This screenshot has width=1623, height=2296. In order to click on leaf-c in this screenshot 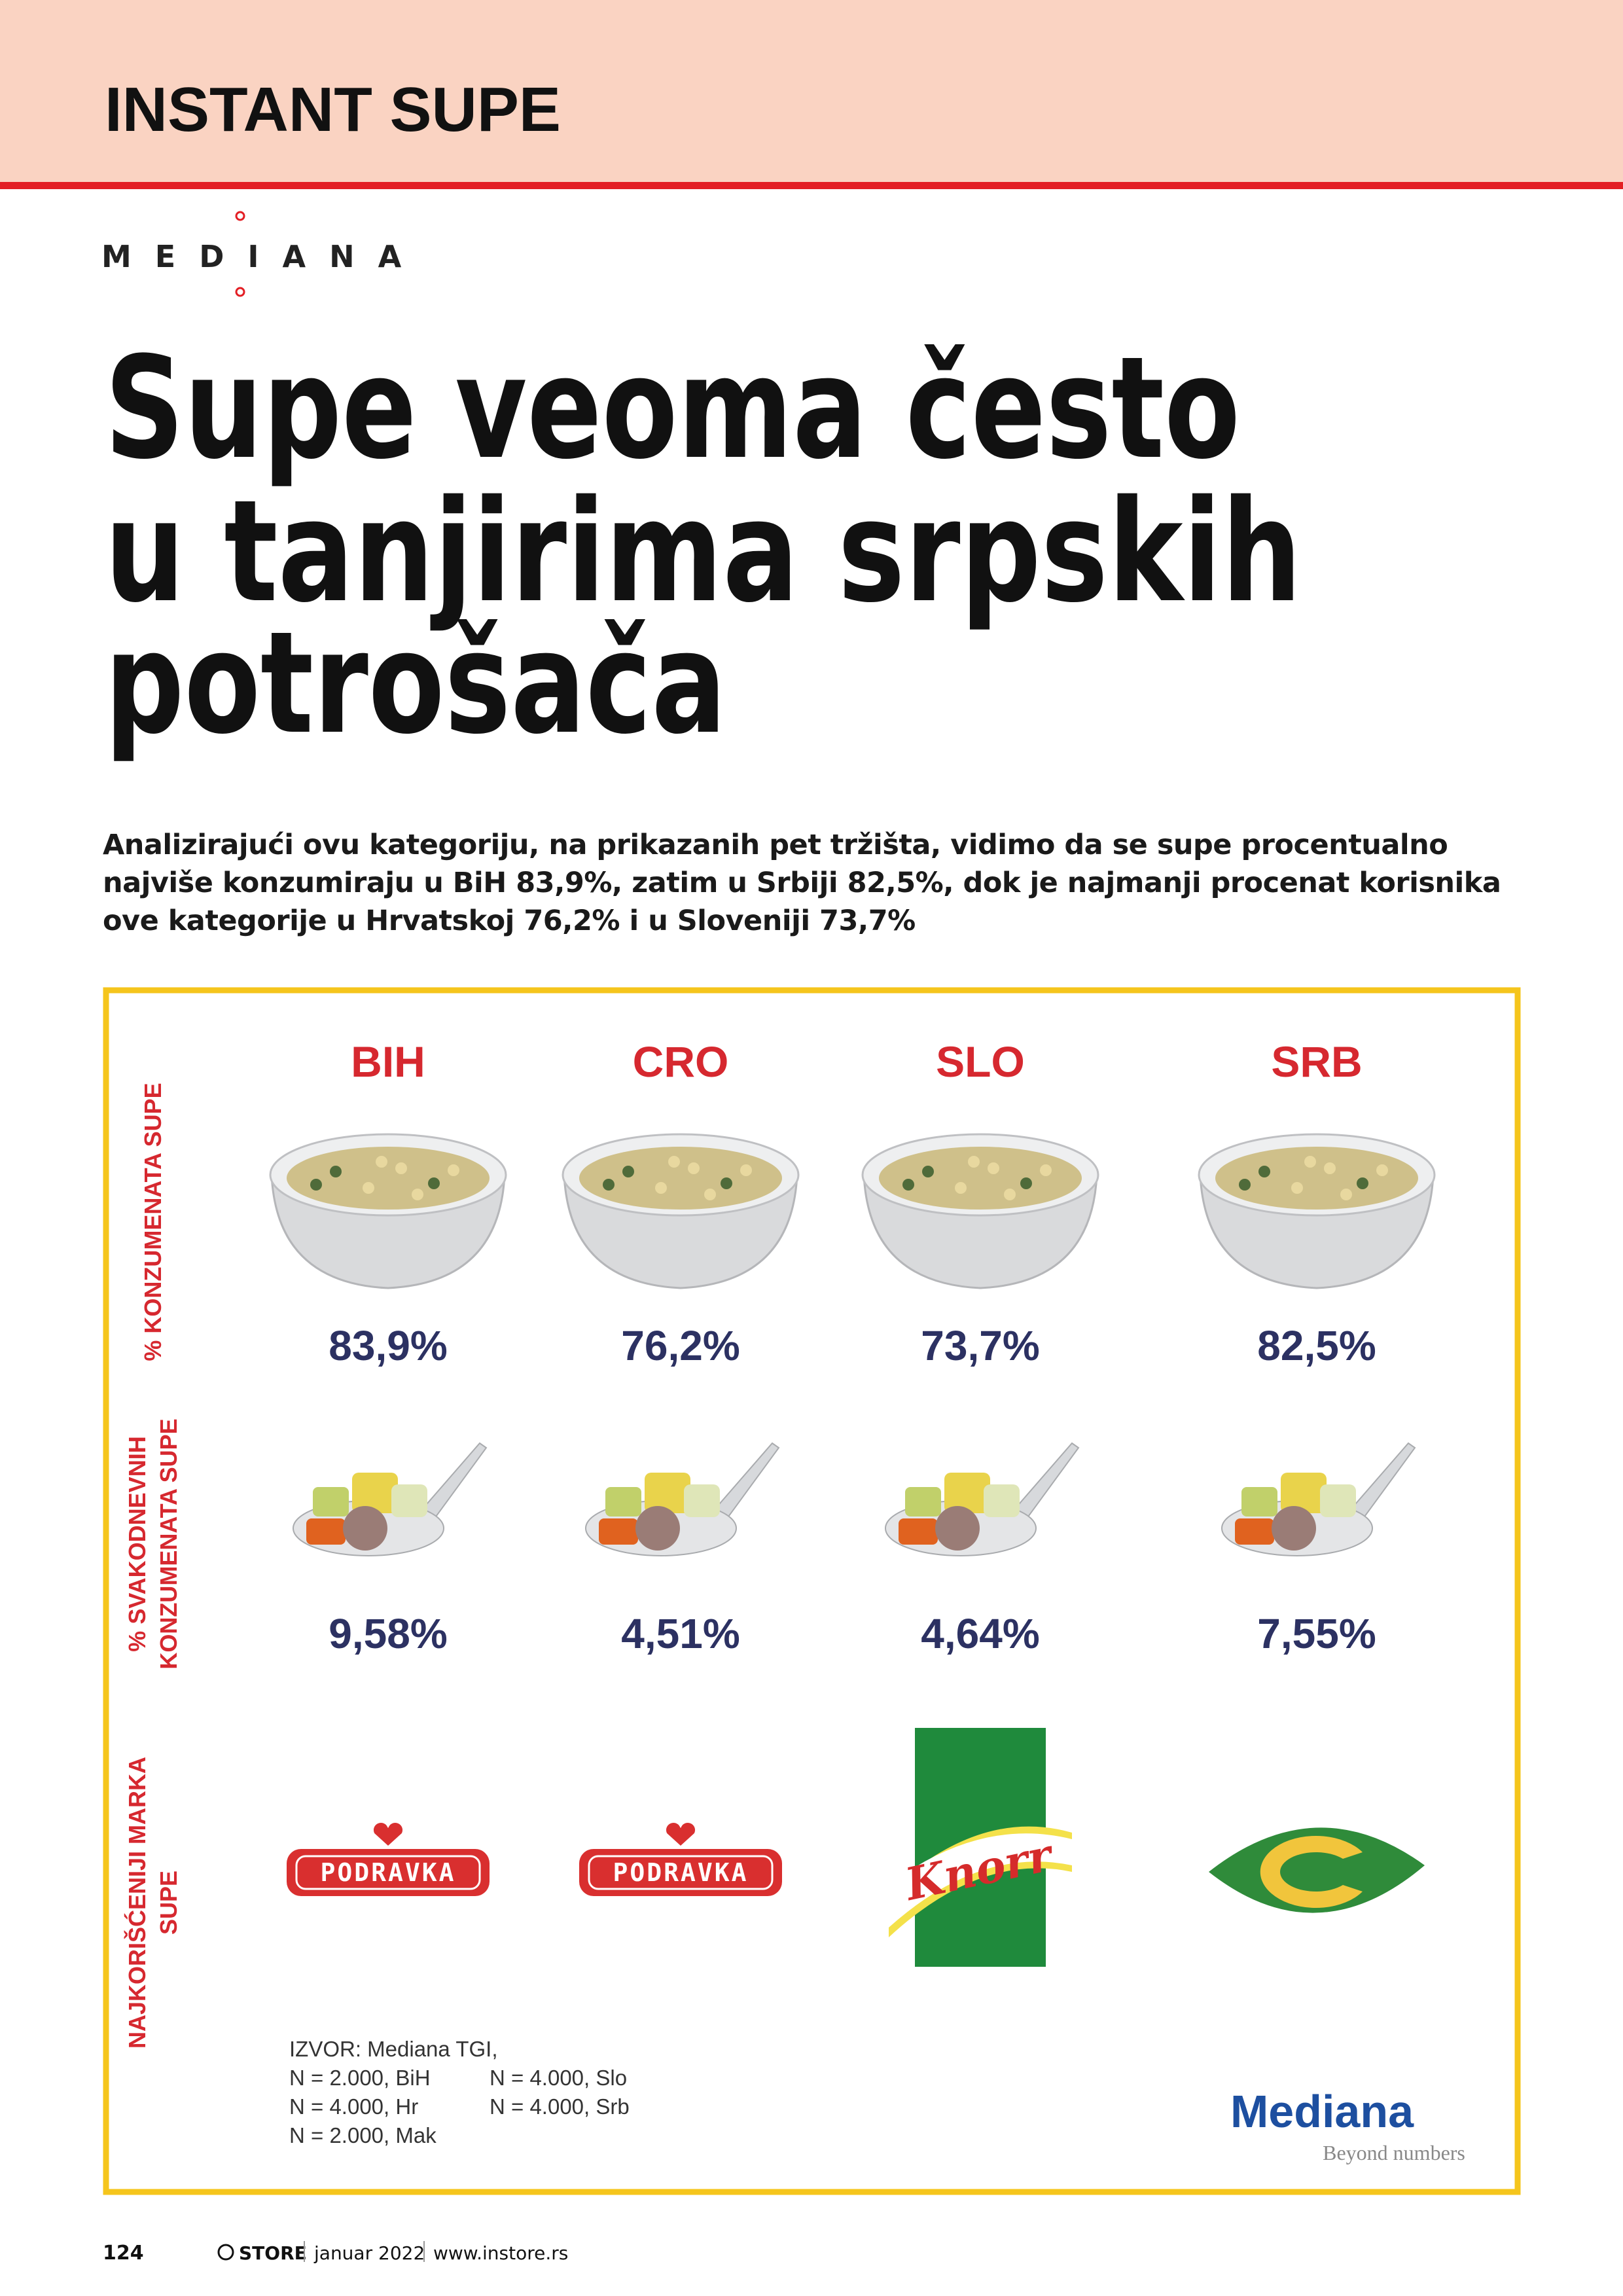, I will do `click(1311, 1872)`.